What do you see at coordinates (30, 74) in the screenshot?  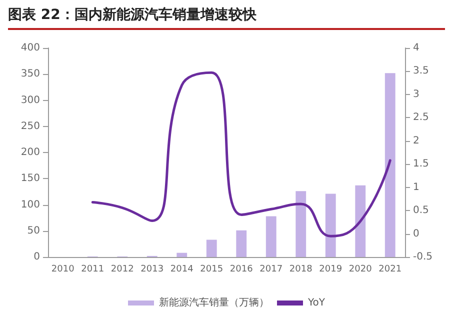 I see `y-tick-label: 350` at bounding box center [30, 74].